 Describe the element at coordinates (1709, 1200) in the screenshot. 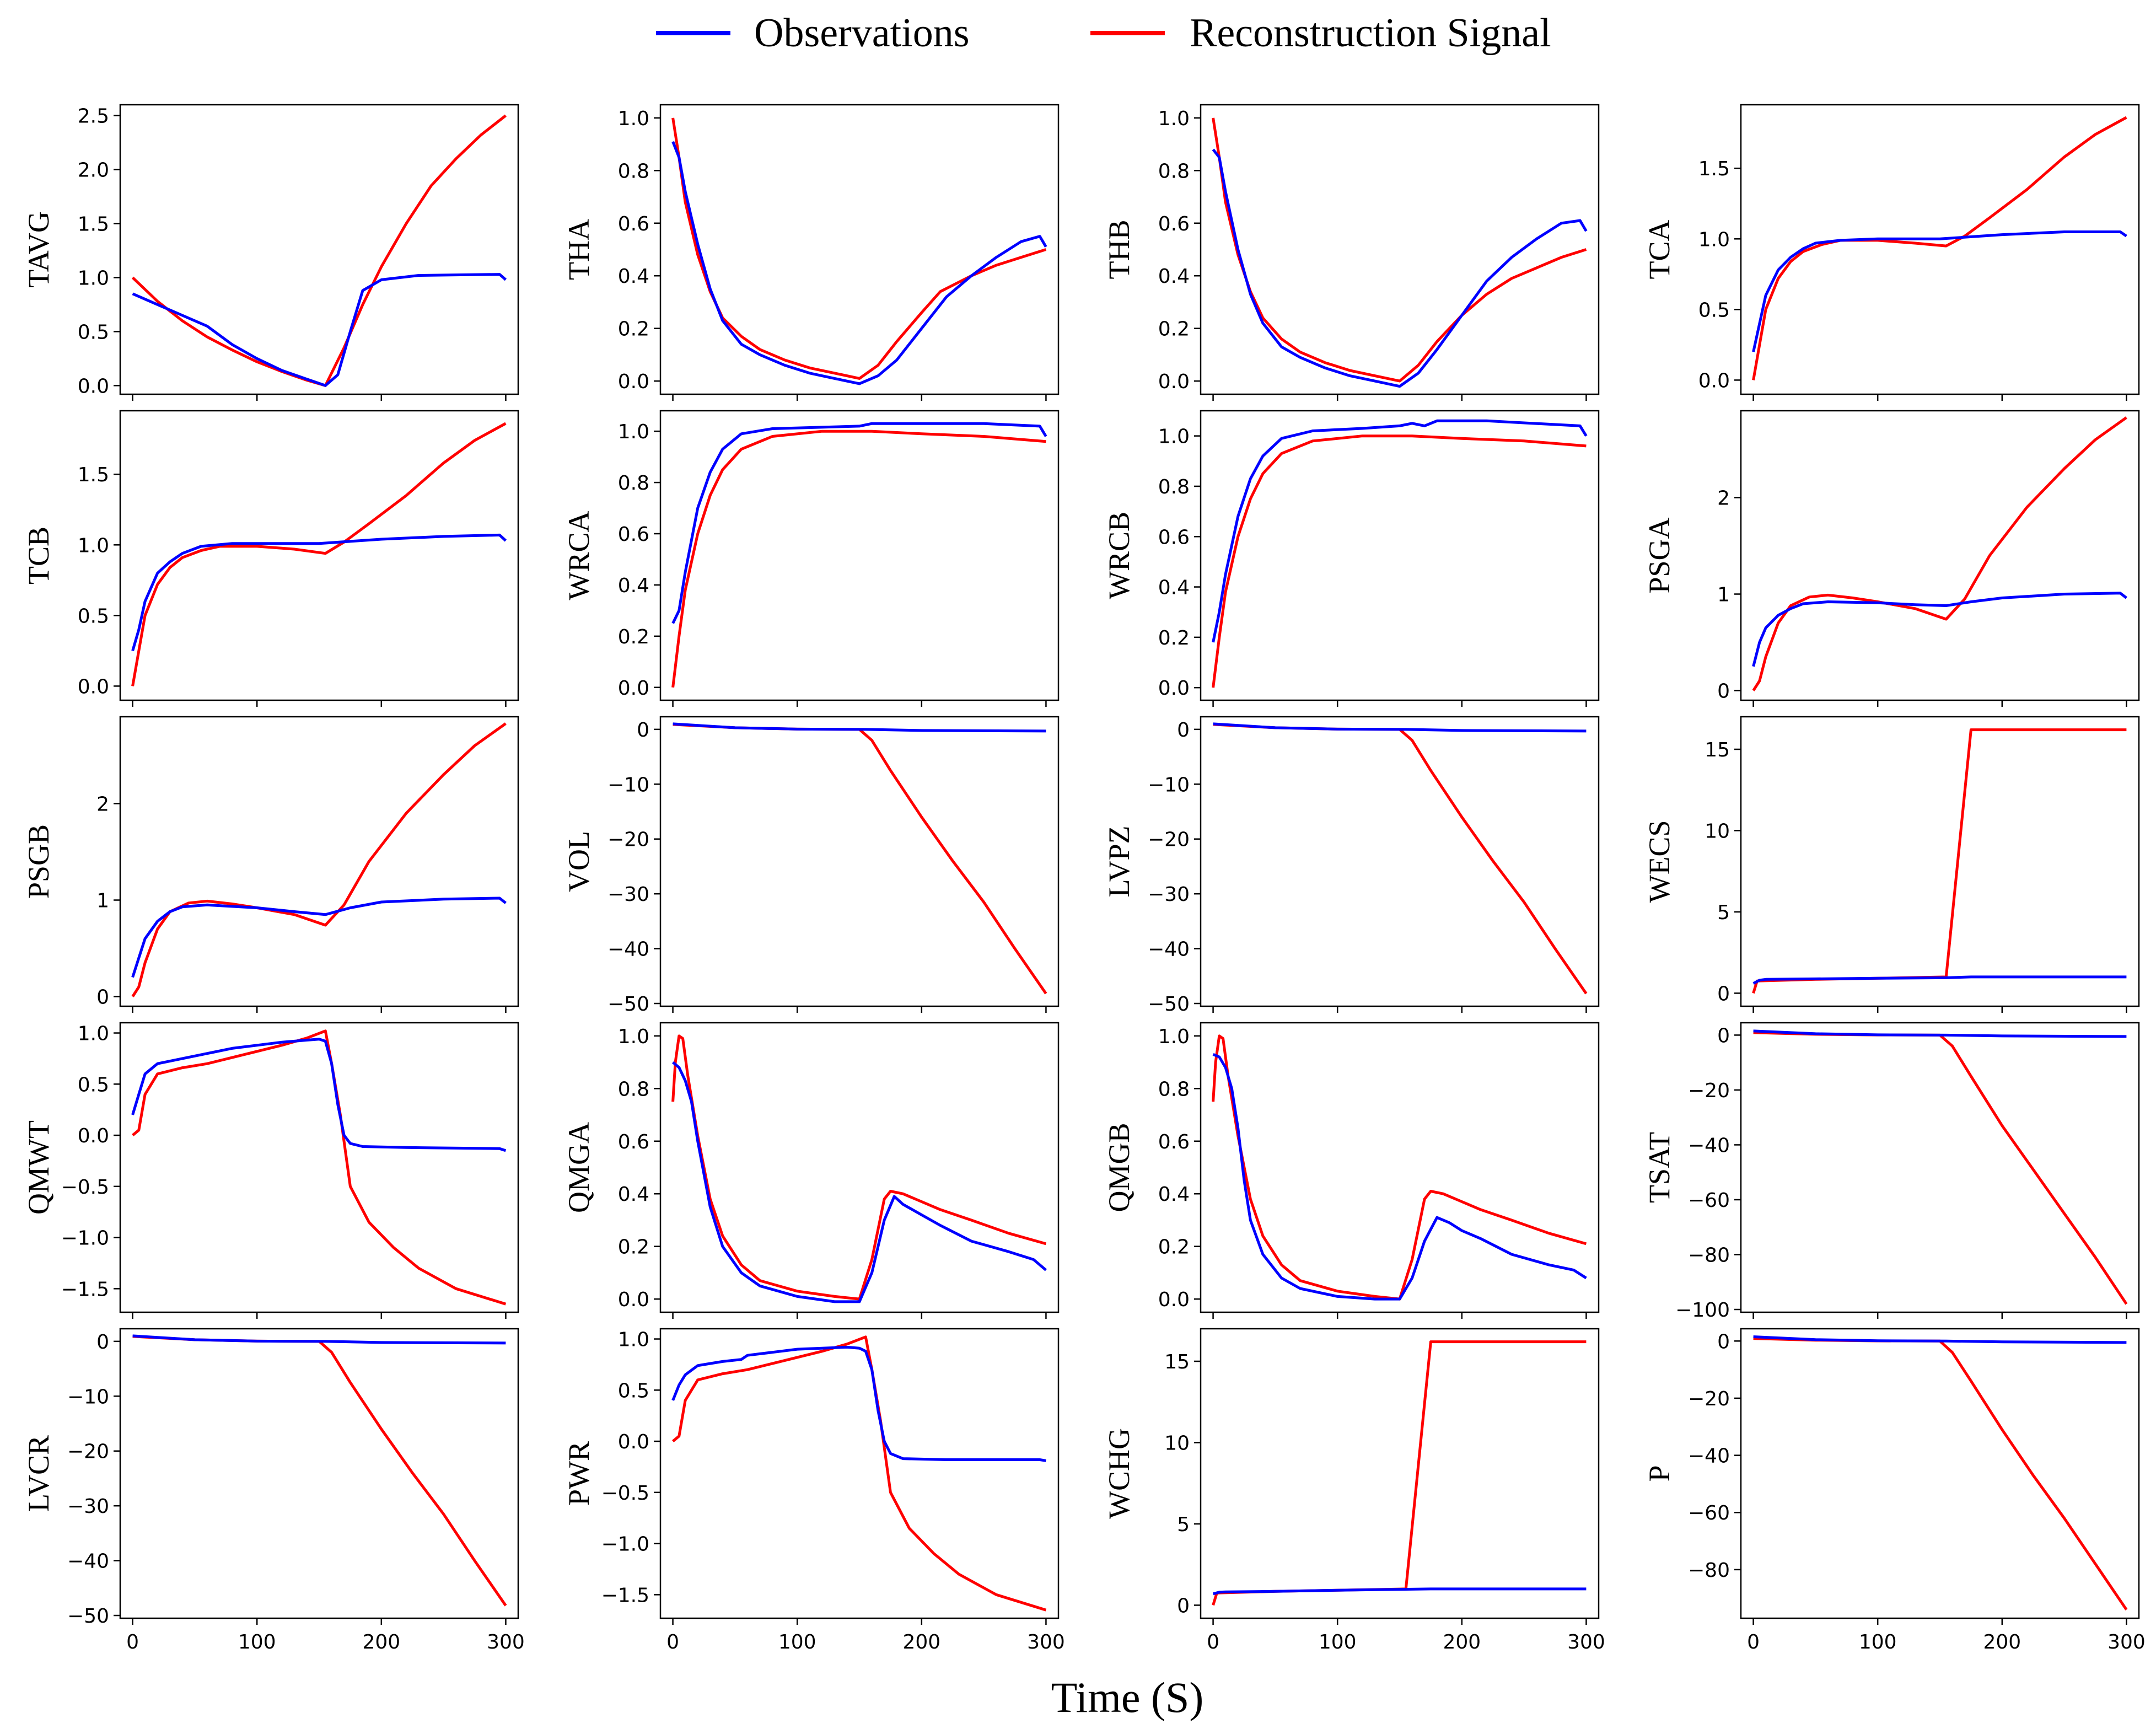

I see `y-tick-label: −60` at that location.